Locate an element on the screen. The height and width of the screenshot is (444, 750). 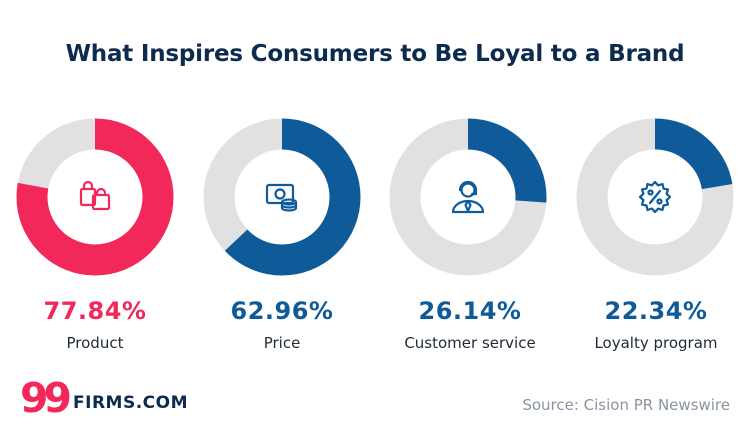
donut-segment-price is located at coordinates (282, 197).